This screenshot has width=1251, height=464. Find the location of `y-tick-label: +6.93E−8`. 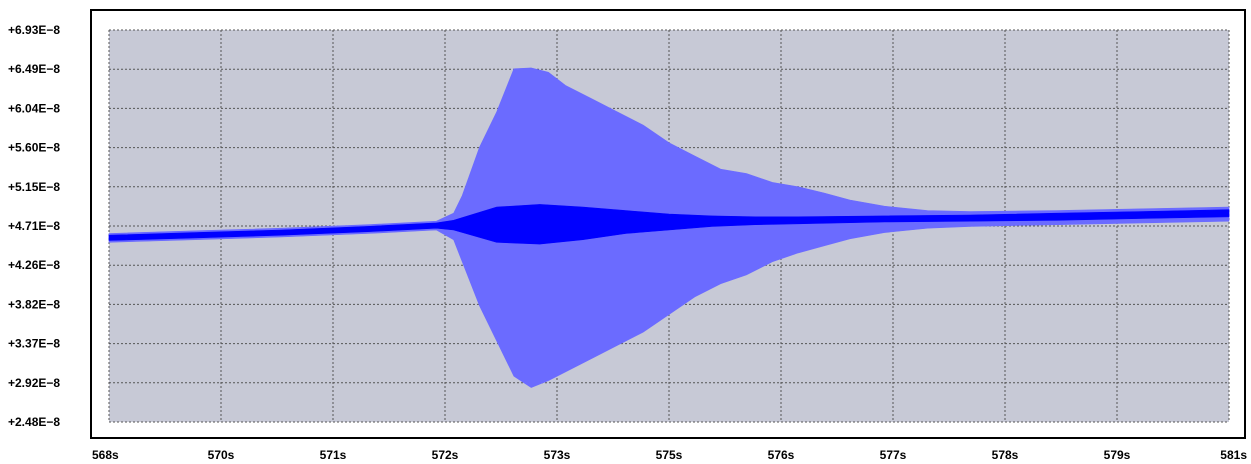

y-tick-label: +6.93E−8 is located at coordinates (34, 30).